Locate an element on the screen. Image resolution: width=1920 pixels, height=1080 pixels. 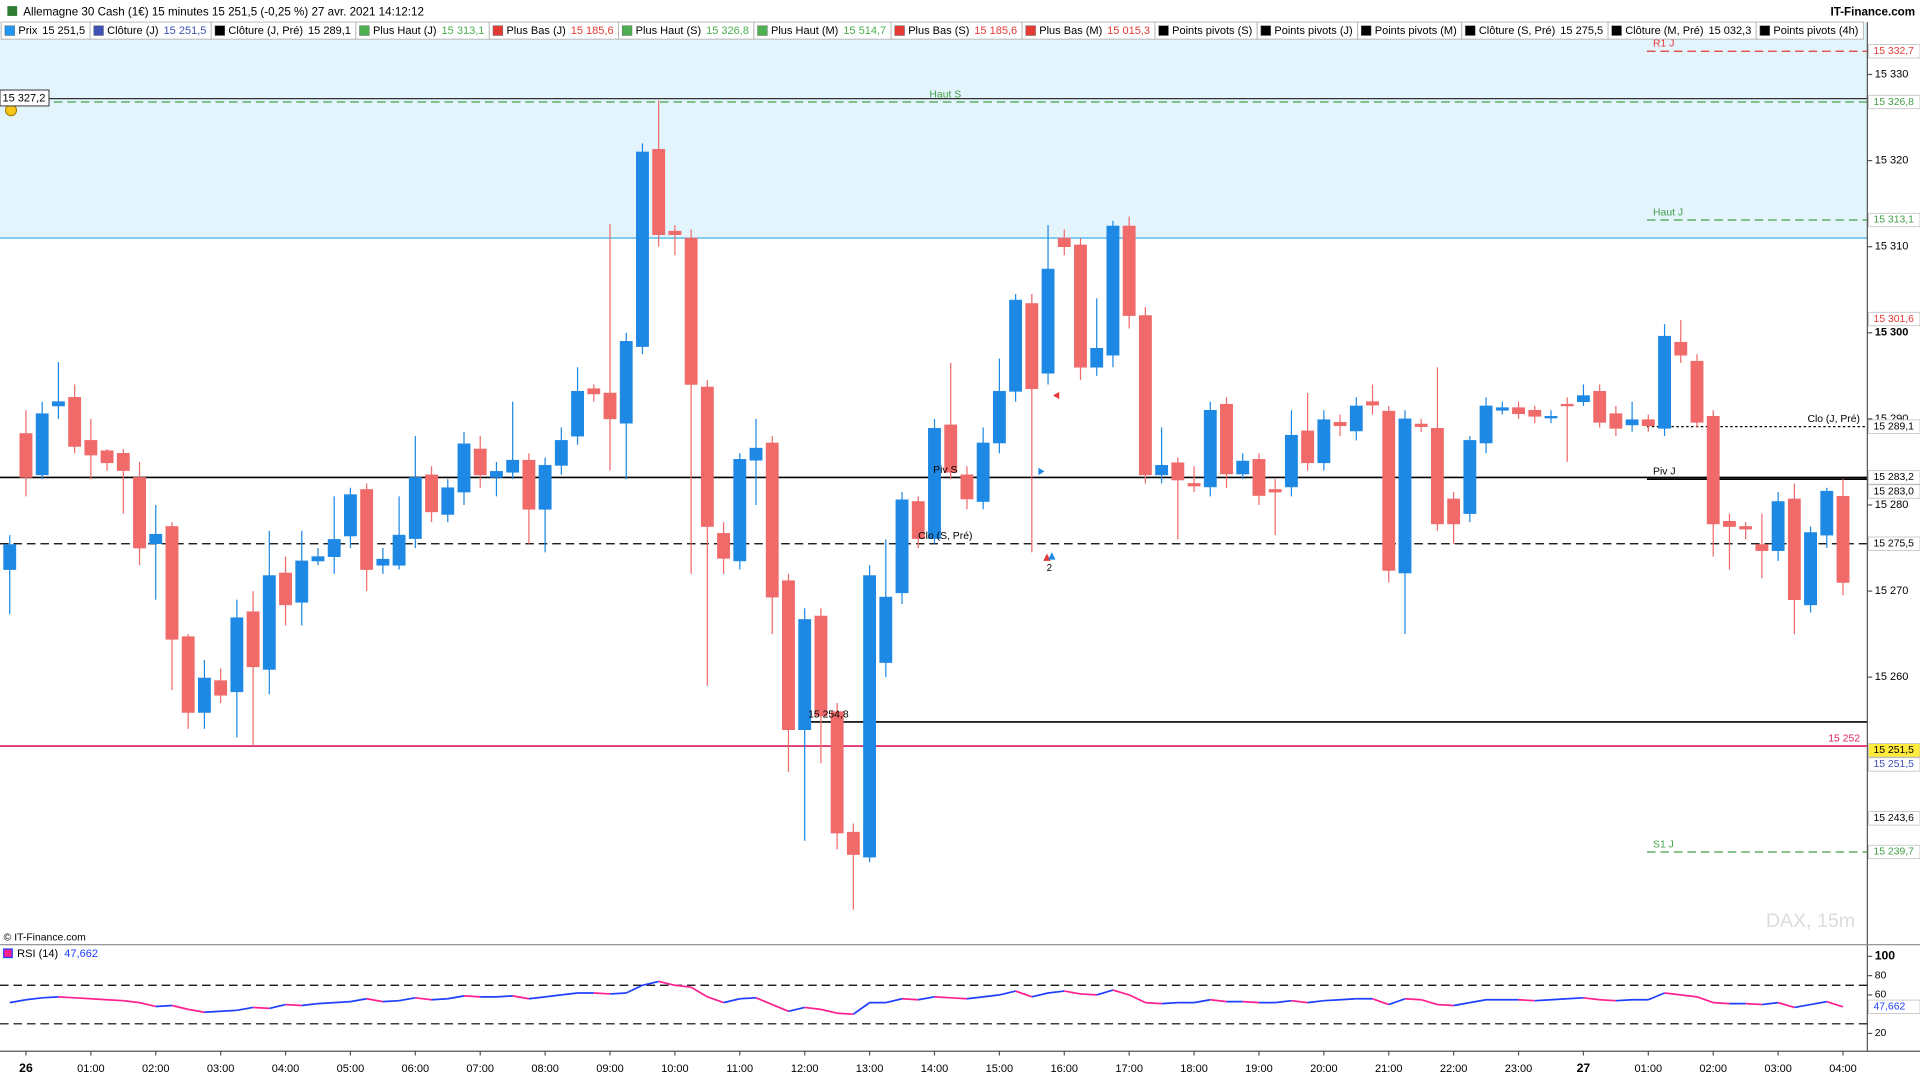
indicator-cell: Points pivots (4h) is located at coordinates (1809, 30).